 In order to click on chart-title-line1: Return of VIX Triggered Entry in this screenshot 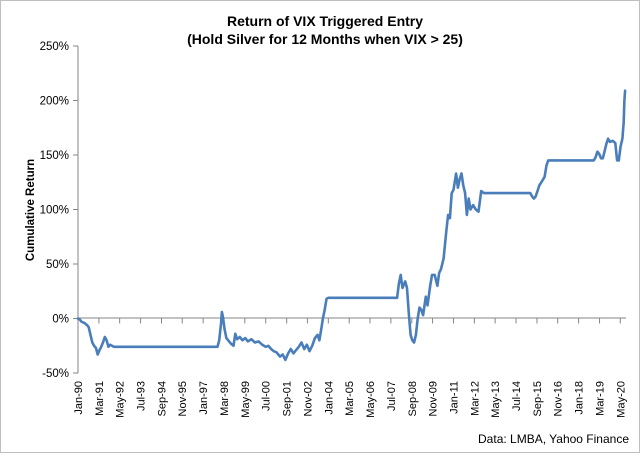, I will do `click(325, 21)`.